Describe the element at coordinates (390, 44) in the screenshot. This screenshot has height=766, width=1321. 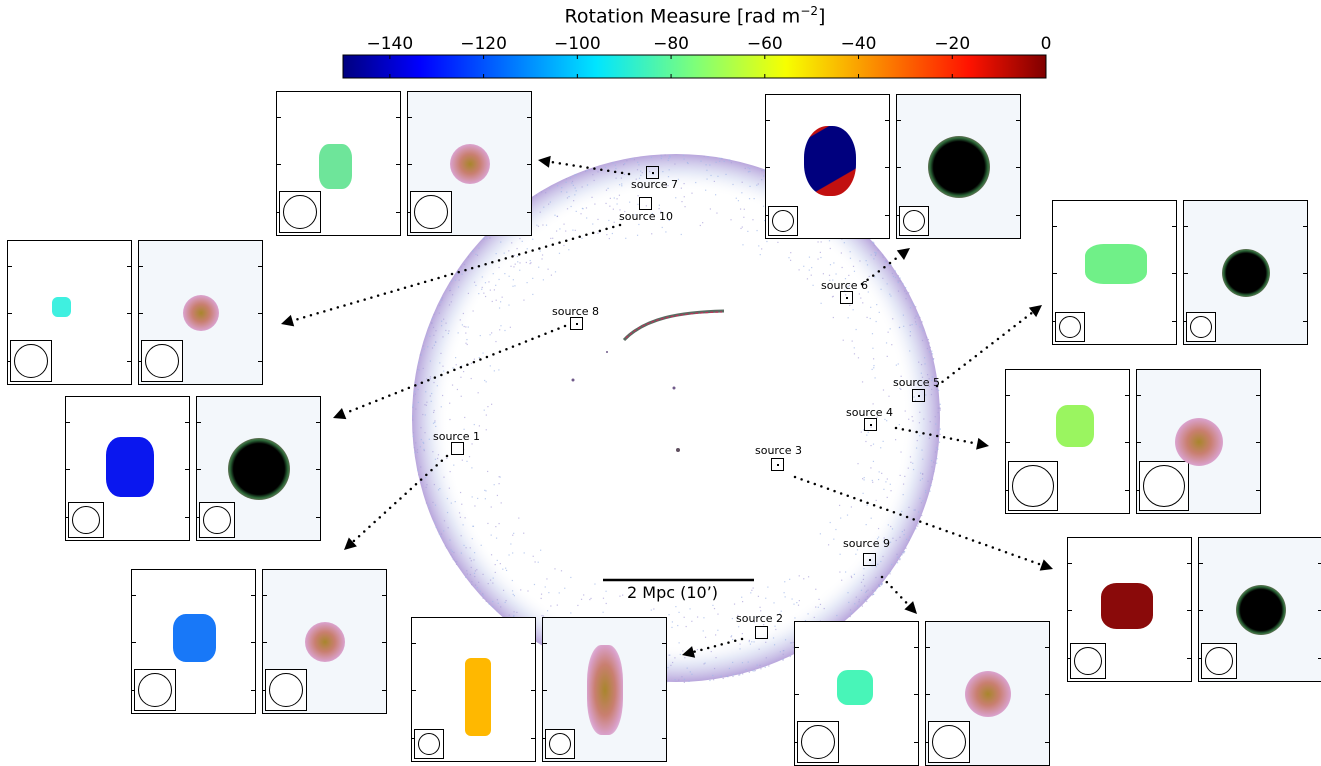
I see `colorbar-tick-label: −140` at that location.